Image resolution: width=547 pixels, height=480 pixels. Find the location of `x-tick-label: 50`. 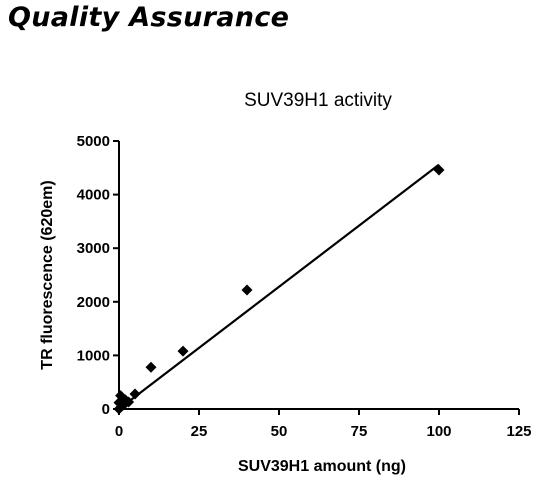

x-tick-label: 50 is located at coordinates (279, 431).